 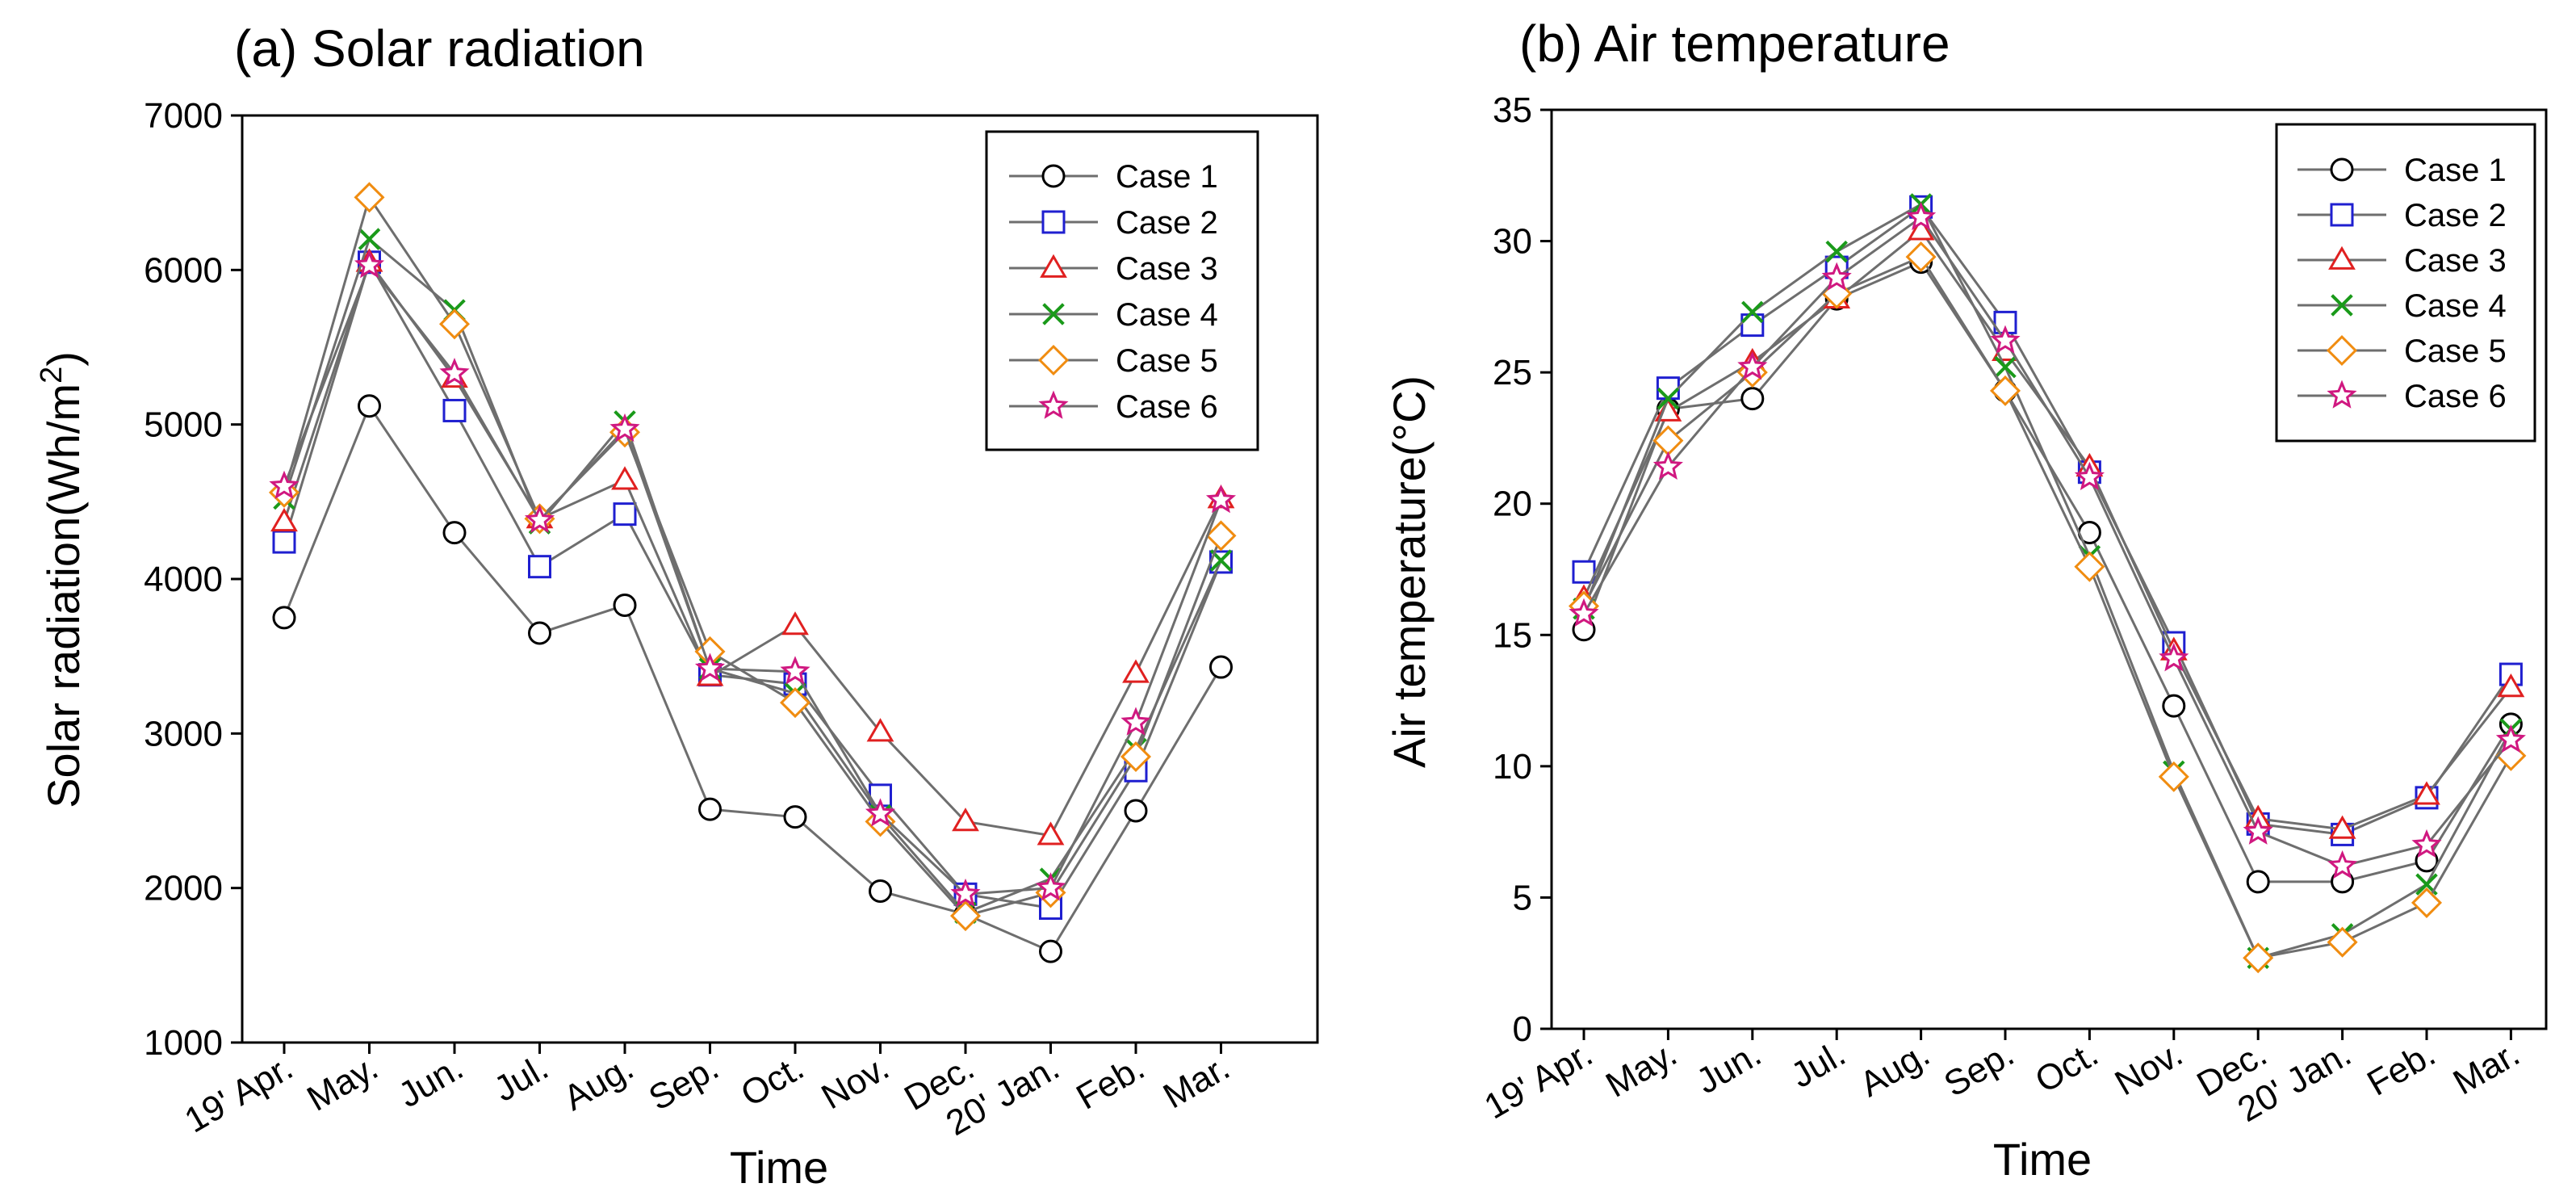 I want to click on legend-label: Case 1, so click(x=2455, y=170).